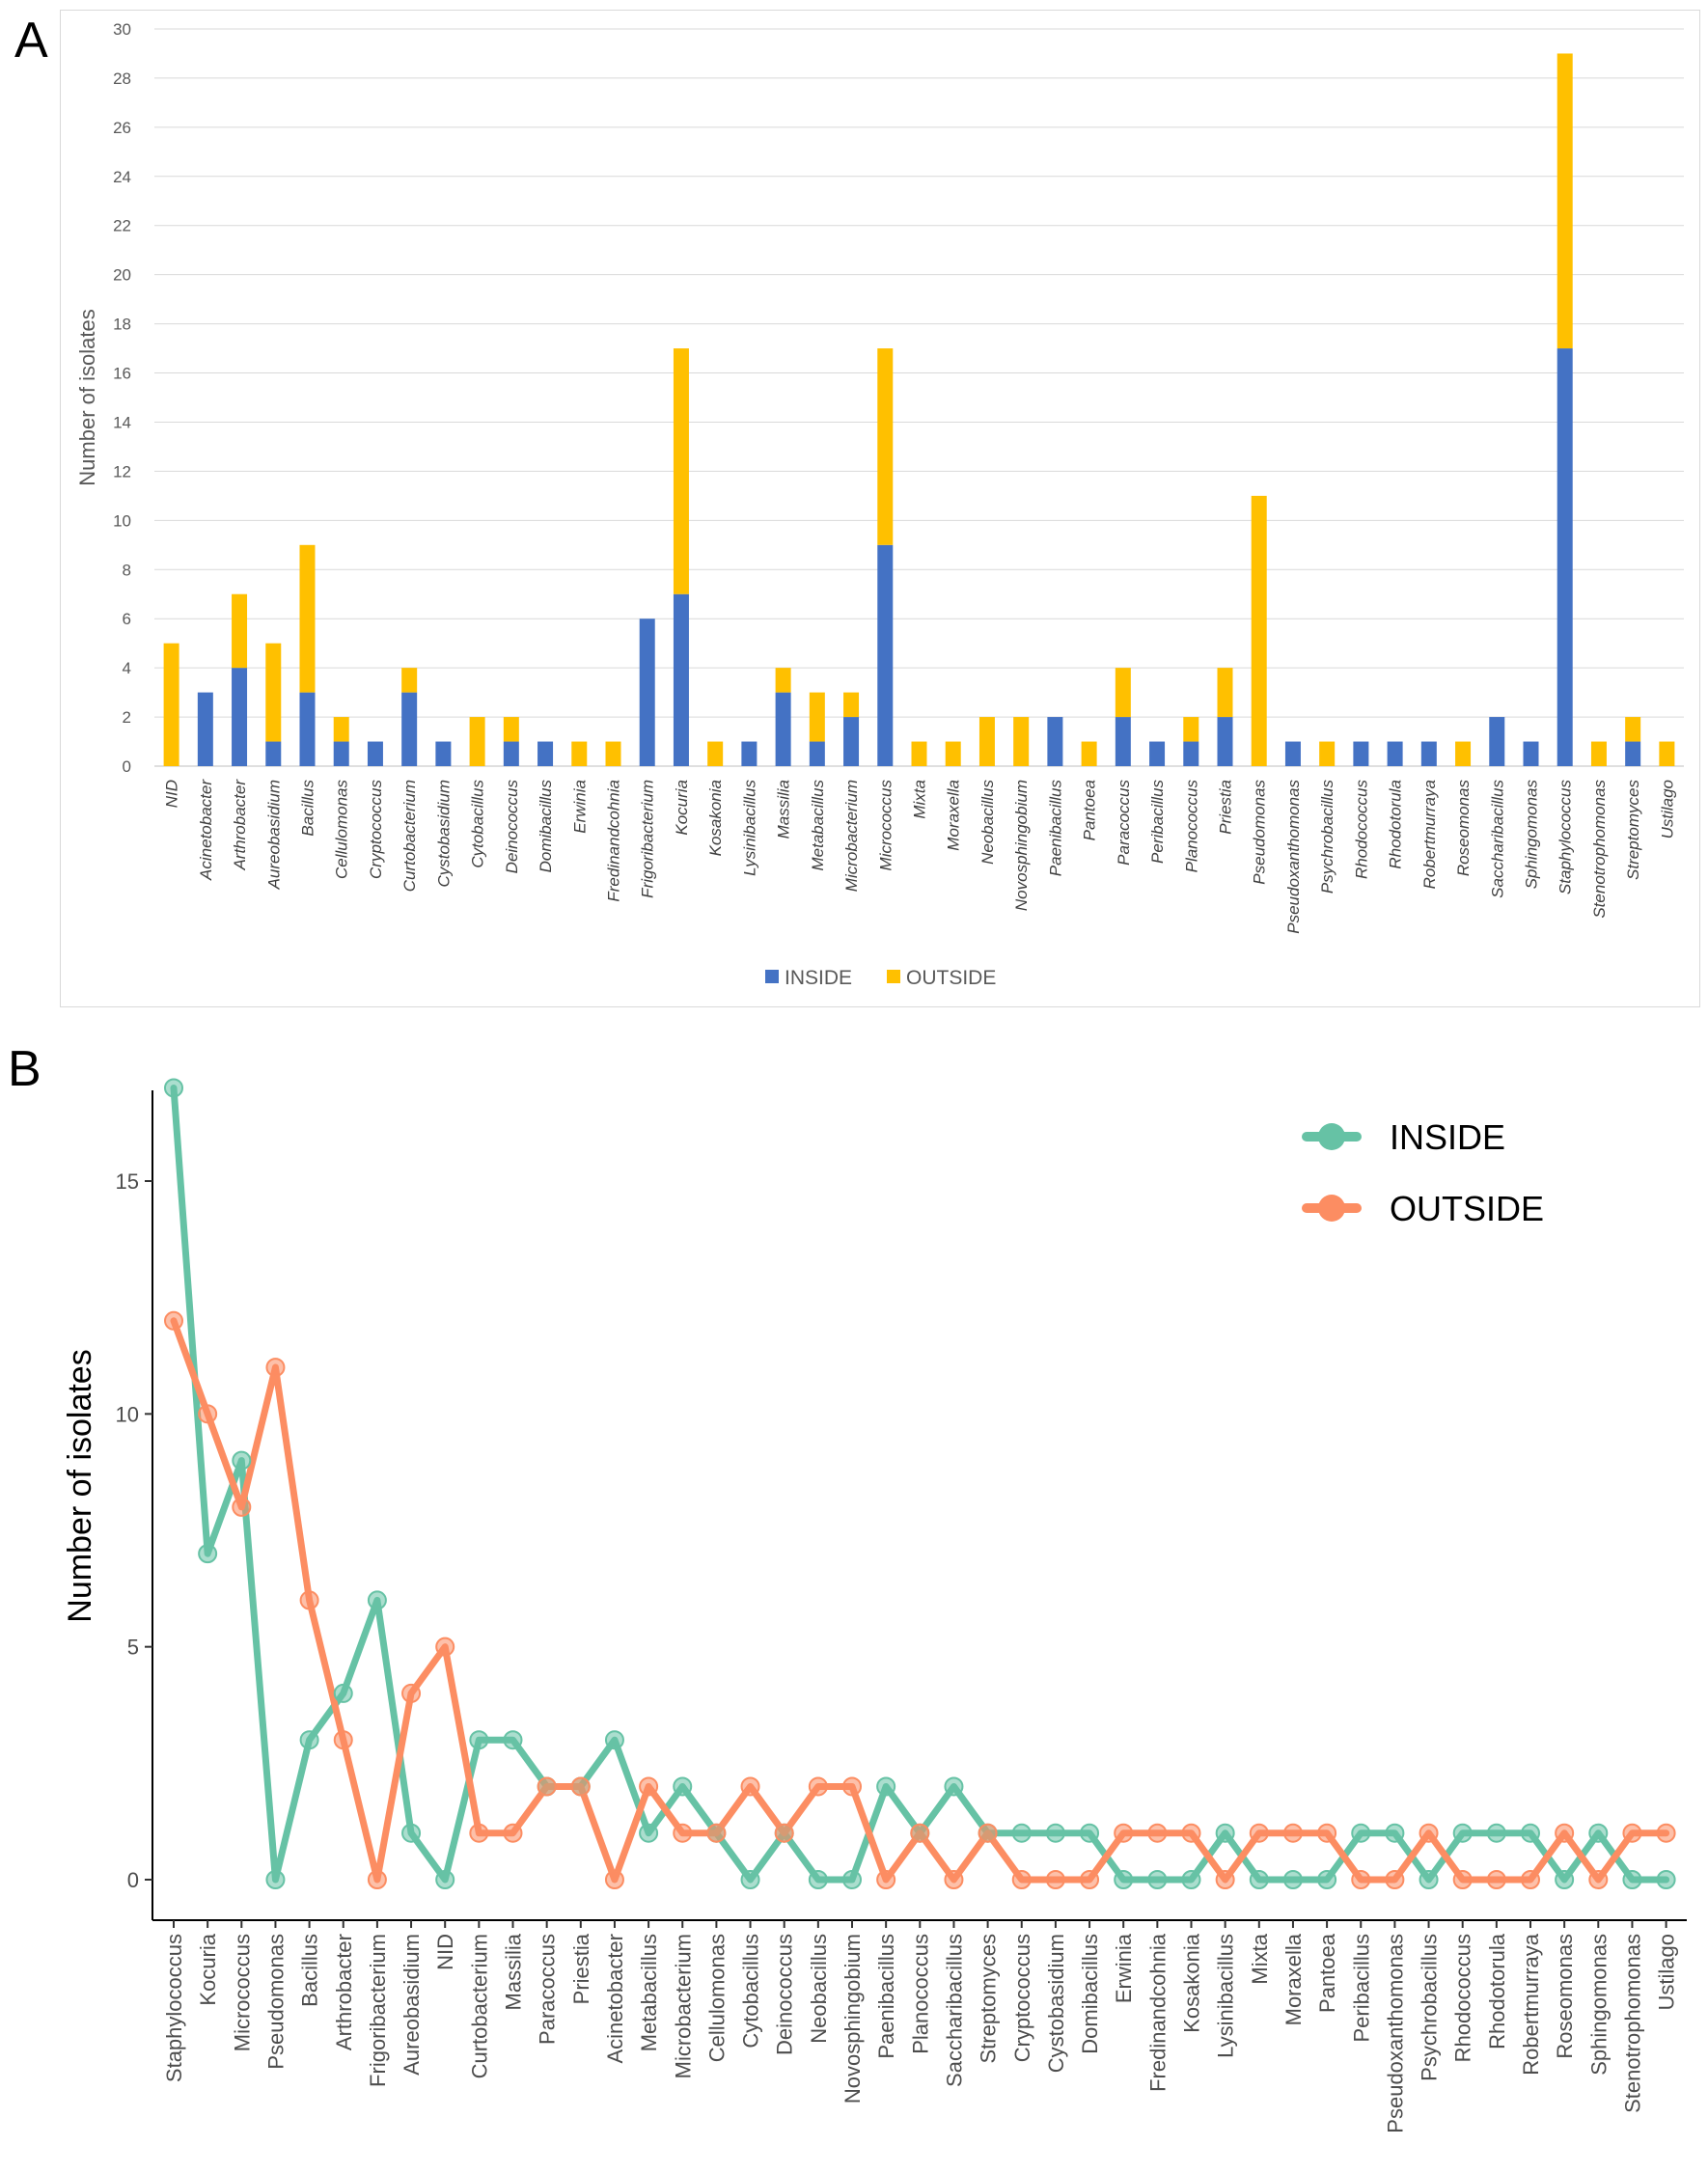 Image resolution: width=1708 pixels, height=2173 pixels. What do you see at coordinates (122, 422) in the screenshot?
I see `y-tick-label: 14` at bounding box center [122, 422].